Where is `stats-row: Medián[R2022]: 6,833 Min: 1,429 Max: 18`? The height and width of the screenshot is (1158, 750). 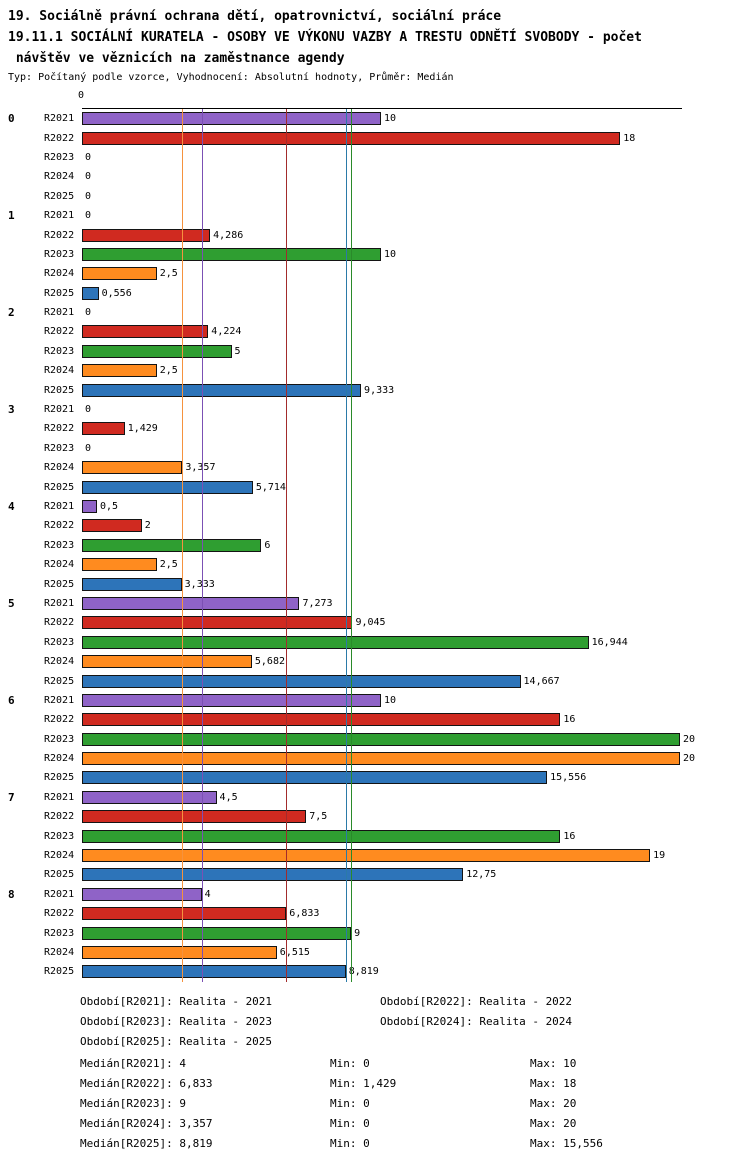
stats-row: Medián[R2022]: 6,833 Min: 1,429 Max: 18 is located at coordinates (415, 1084).